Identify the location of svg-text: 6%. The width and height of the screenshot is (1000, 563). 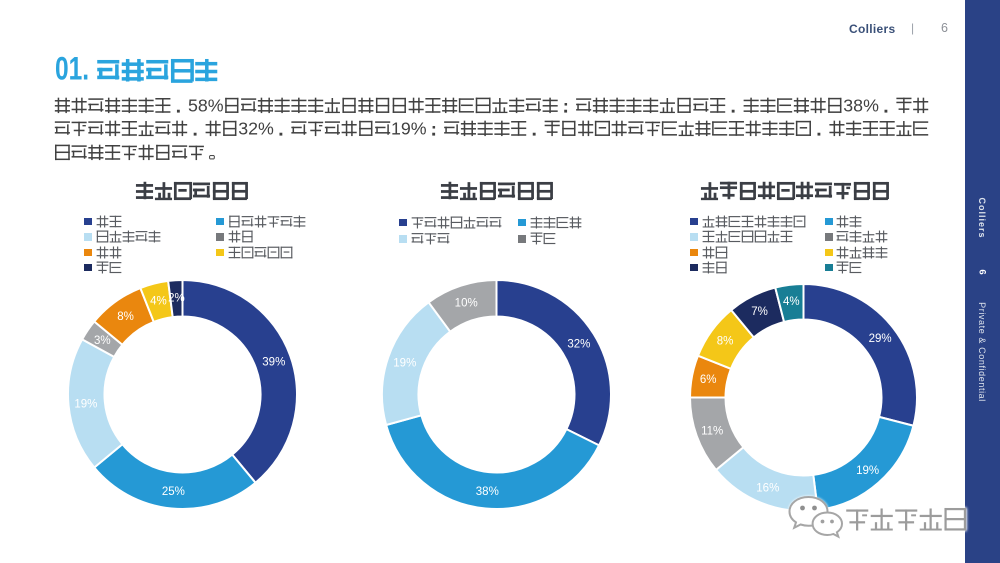
(708, 380).